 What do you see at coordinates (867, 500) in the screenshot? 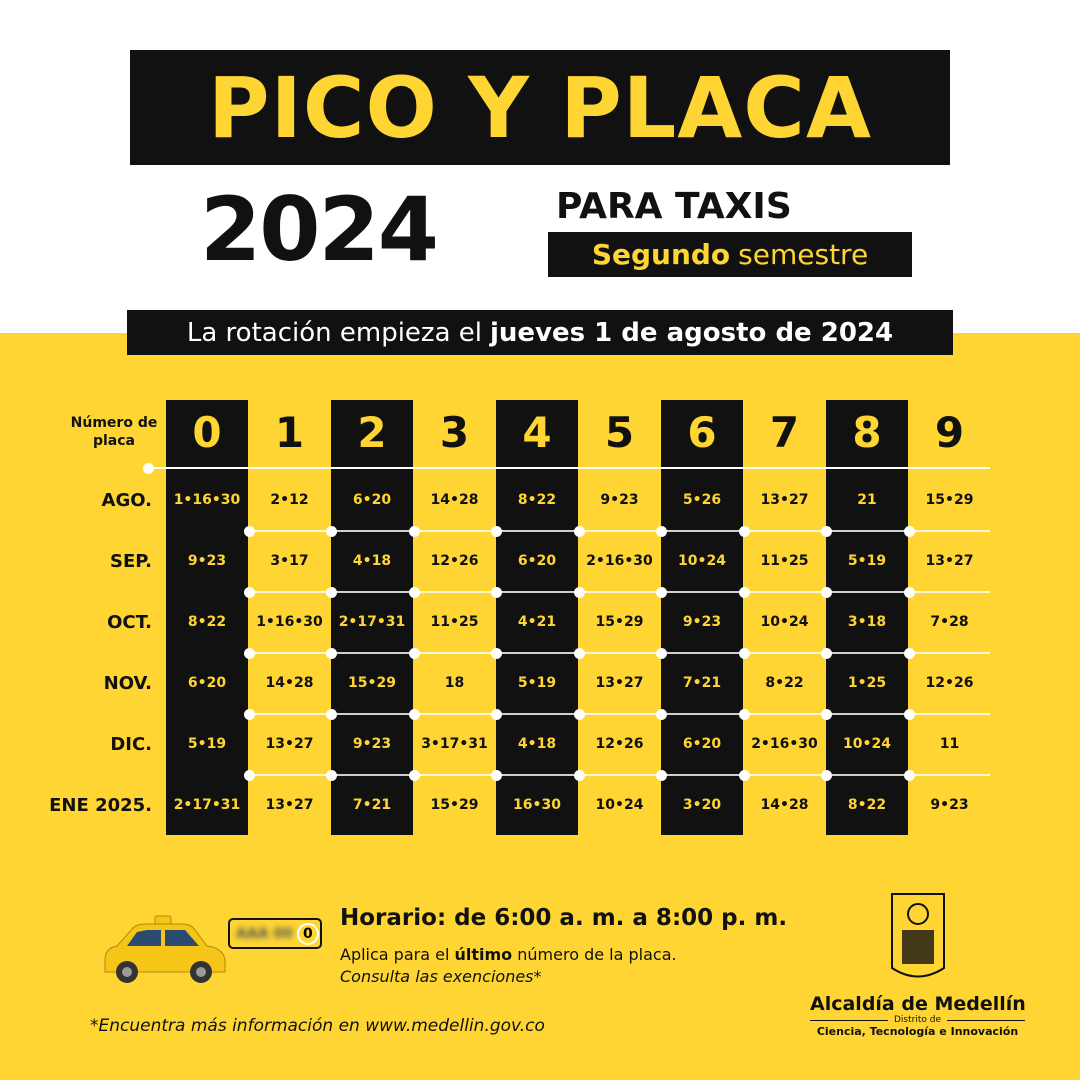
I see `table-cell: 21` at bounding box center [867, 500].